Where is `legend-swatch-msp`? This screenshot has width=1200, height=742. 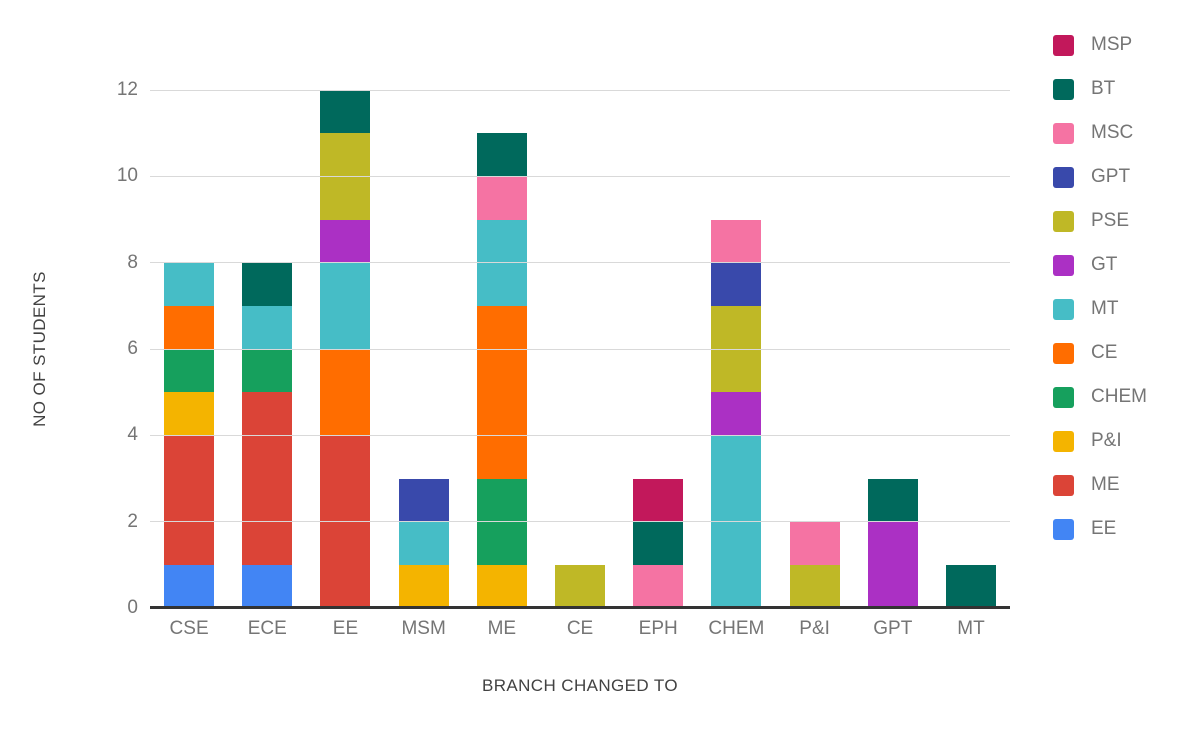
legend-swatch-msp is located at coordinates (1063, 45).